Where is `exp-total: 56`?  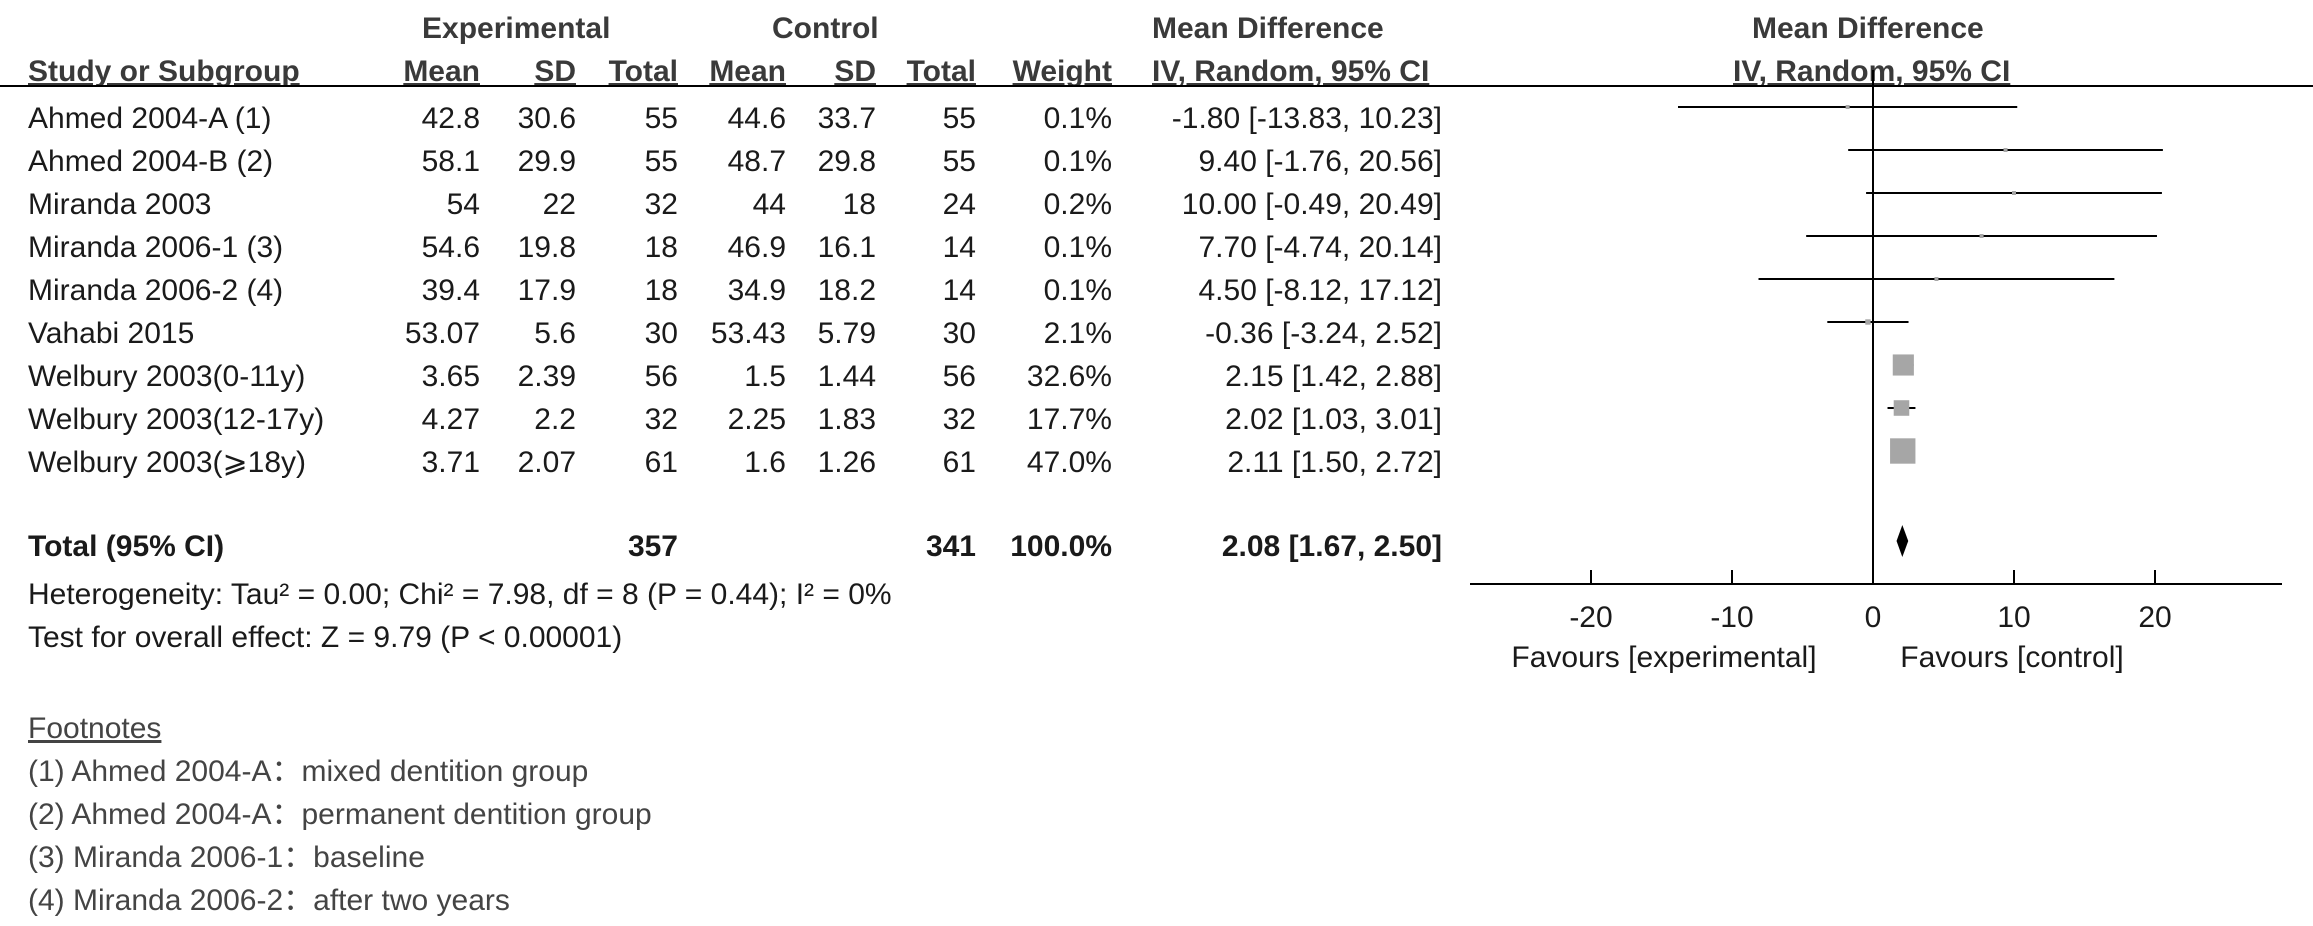 exp-total: 56 is located at coordinates (661, 376).